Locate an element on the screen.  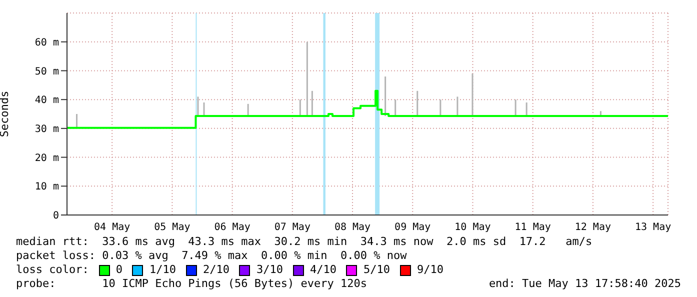
x-tick-label: 13 May is located at coordinates (653, 228).